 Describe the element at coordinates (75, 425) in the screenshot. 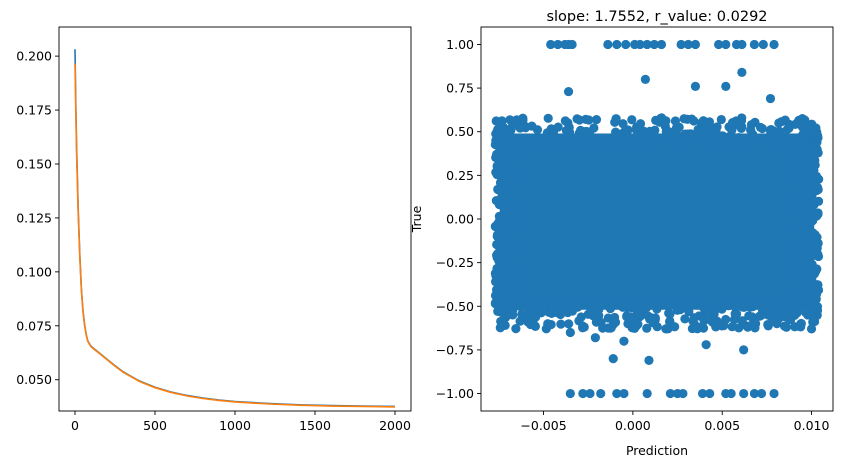

I see `loss-x-tick-label: 0` at that location.